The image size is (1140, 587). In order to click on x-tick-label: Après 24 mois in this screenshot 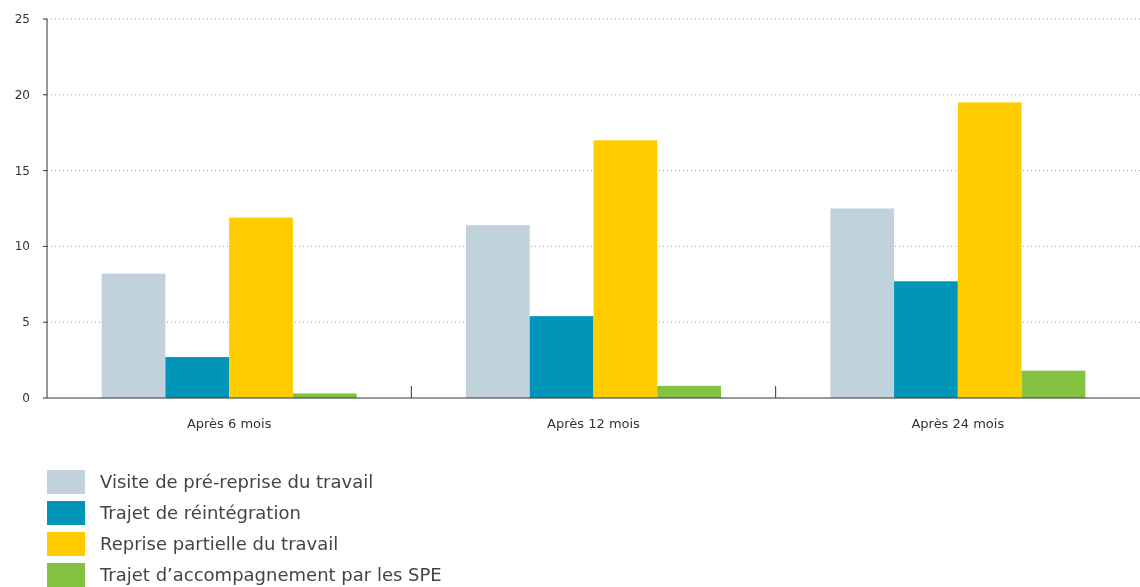, I will do `click(958, 423)`.